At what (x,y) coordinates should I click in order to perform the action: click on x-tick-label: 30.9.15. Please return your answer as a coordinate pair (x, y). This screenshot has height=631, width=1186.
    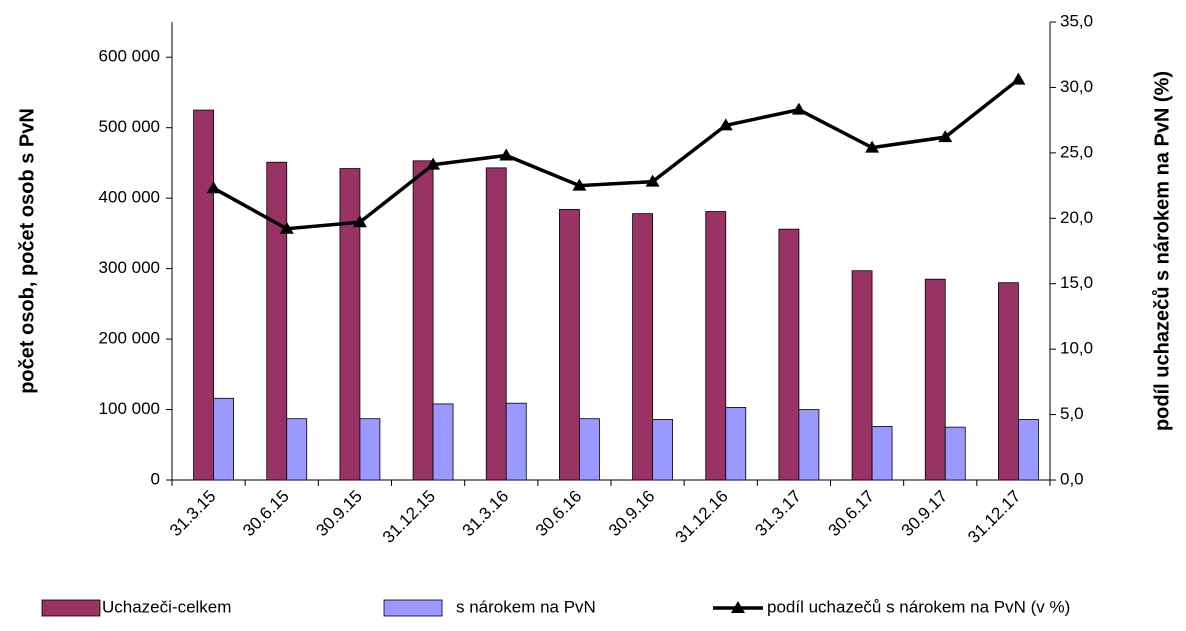
    Looking at the image, I should click on (339, 514).